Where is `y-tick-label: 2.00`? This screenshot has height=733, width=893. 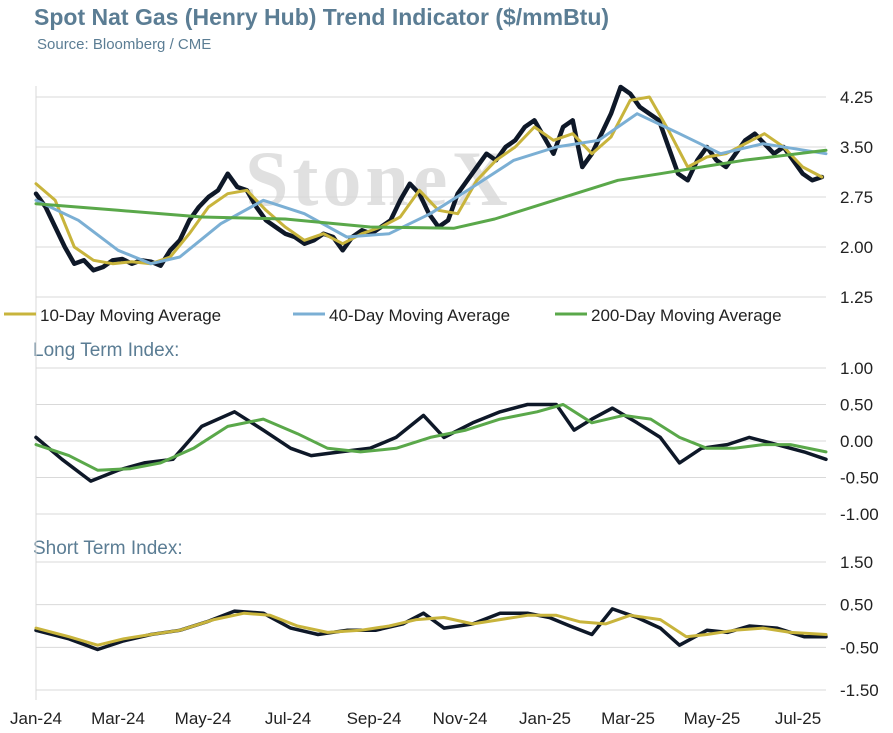 y-tick-label: 2.00 is located at coordinates (856, 247).